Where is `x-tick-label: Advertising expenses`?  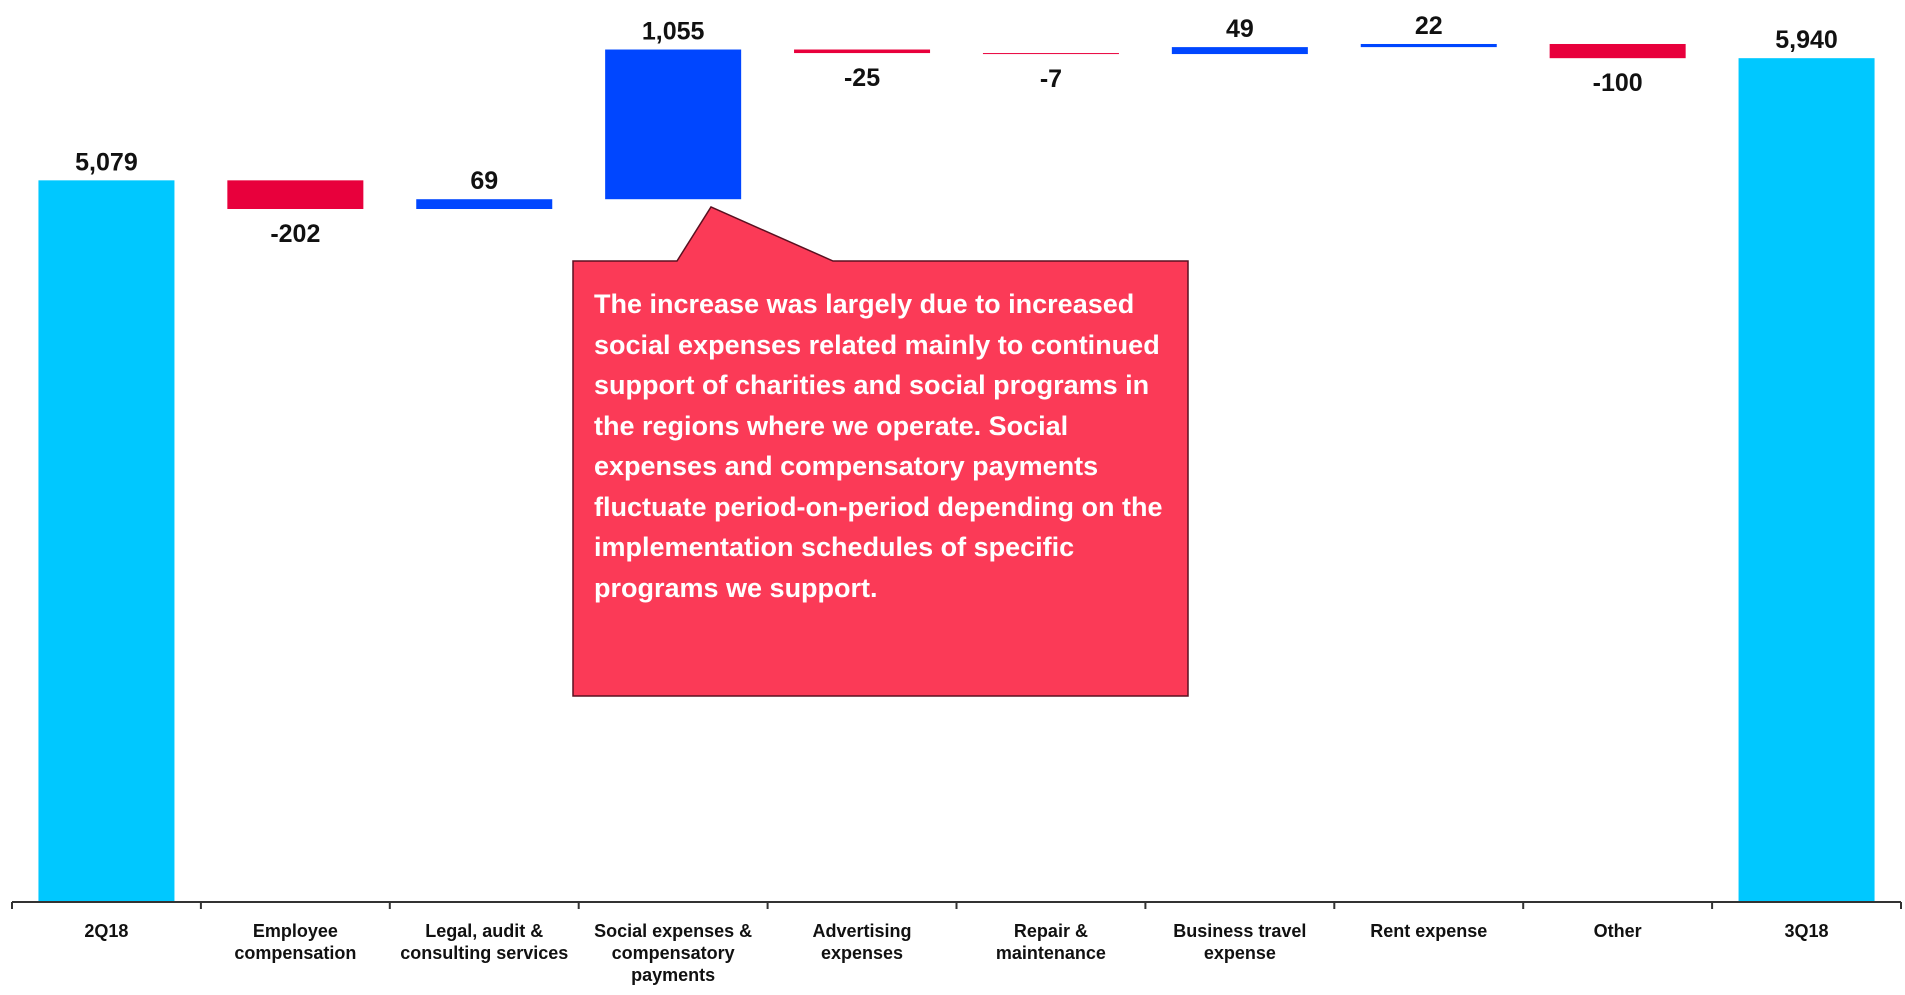
x-tick-label: Advertising expenses is located at coordinates (862, 942).